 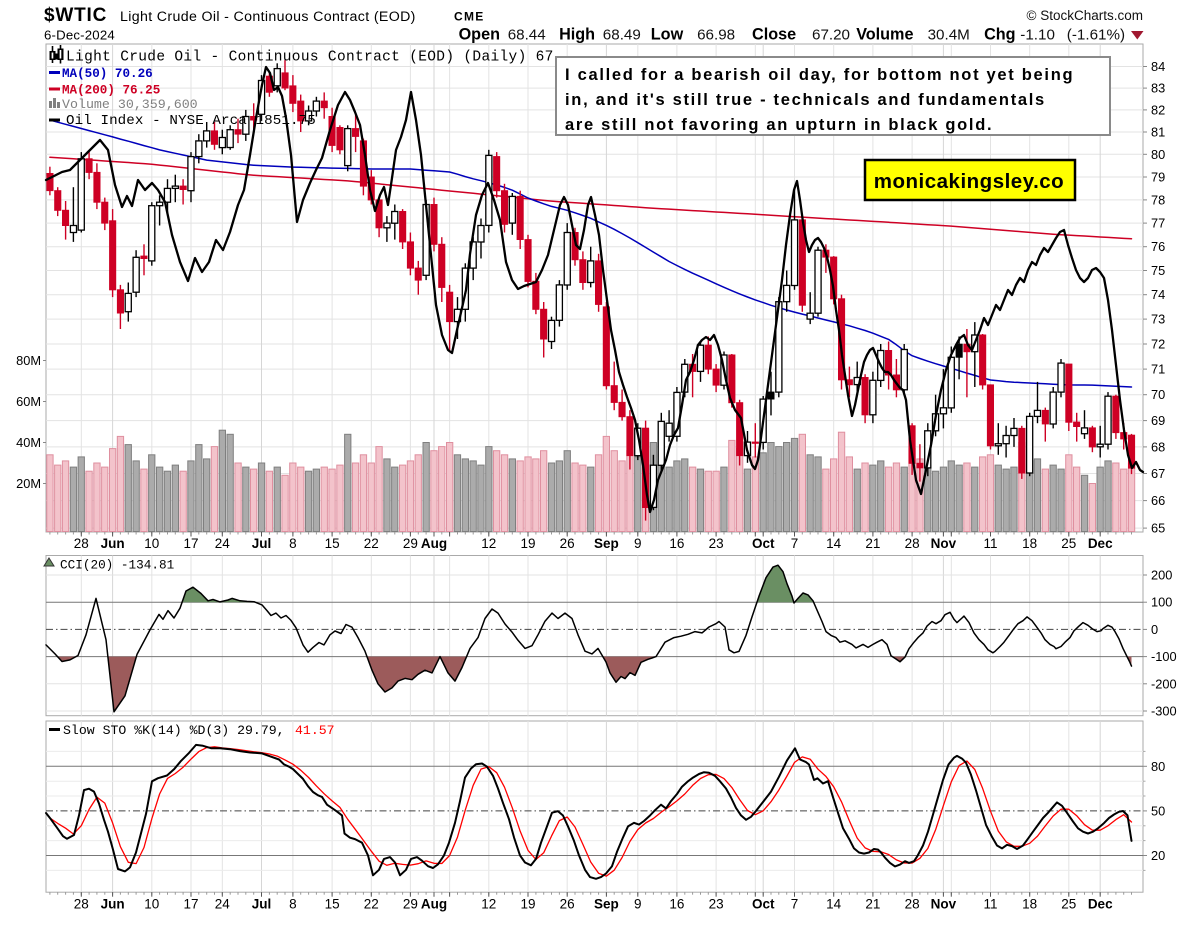 I want to click on svg-text: 70, so click(x=1158, y=394).